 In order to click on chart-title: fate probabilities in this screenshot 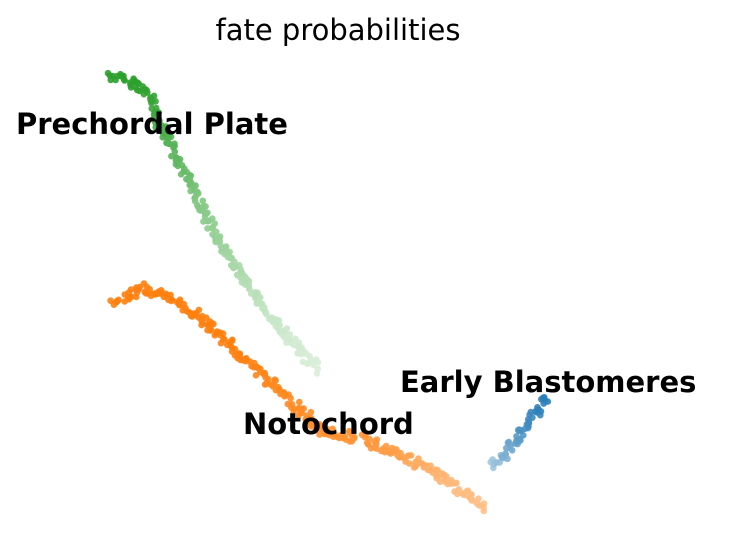, I will do `click(338, 30)`.